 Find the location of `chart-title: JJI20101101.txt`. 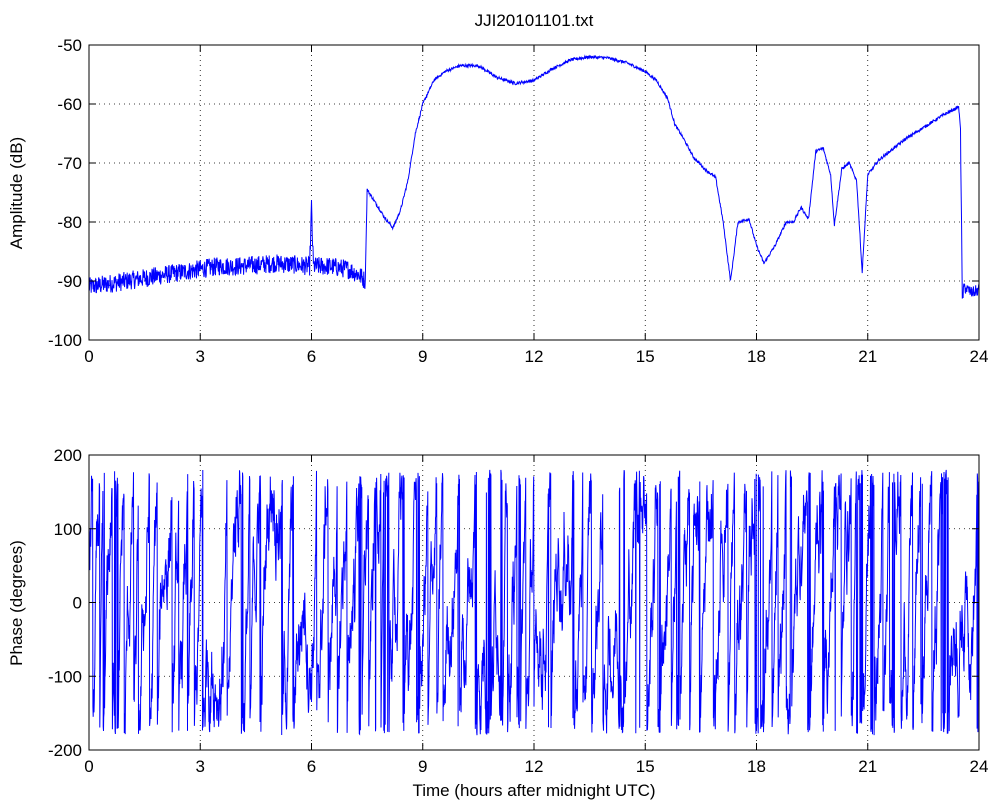

chart-title: JJI20101101.txt is located at coordinates (534, 20).